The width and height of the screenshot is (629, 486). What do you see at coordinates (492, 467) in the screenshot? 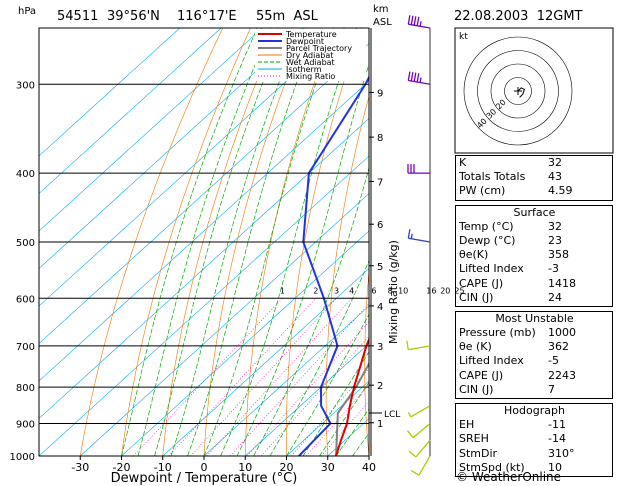
I see `info-key: StmSpd (kt)` at bounding box center [492, 467].